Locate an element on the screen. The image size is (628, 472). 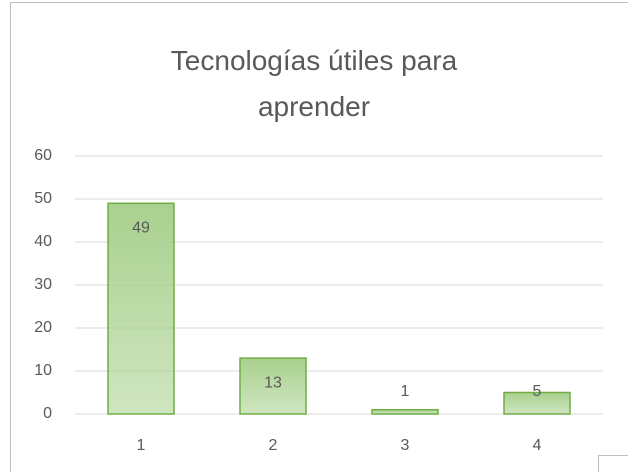
y-tick-label: 10 is located at coordinates (43, 370).